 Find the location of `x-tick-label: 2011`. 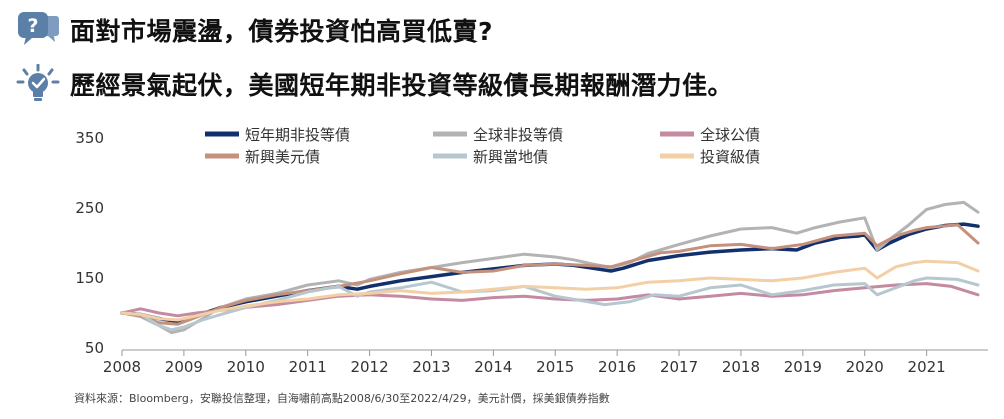

x-tick-label: 2011 is located at coordinates (308, 367).